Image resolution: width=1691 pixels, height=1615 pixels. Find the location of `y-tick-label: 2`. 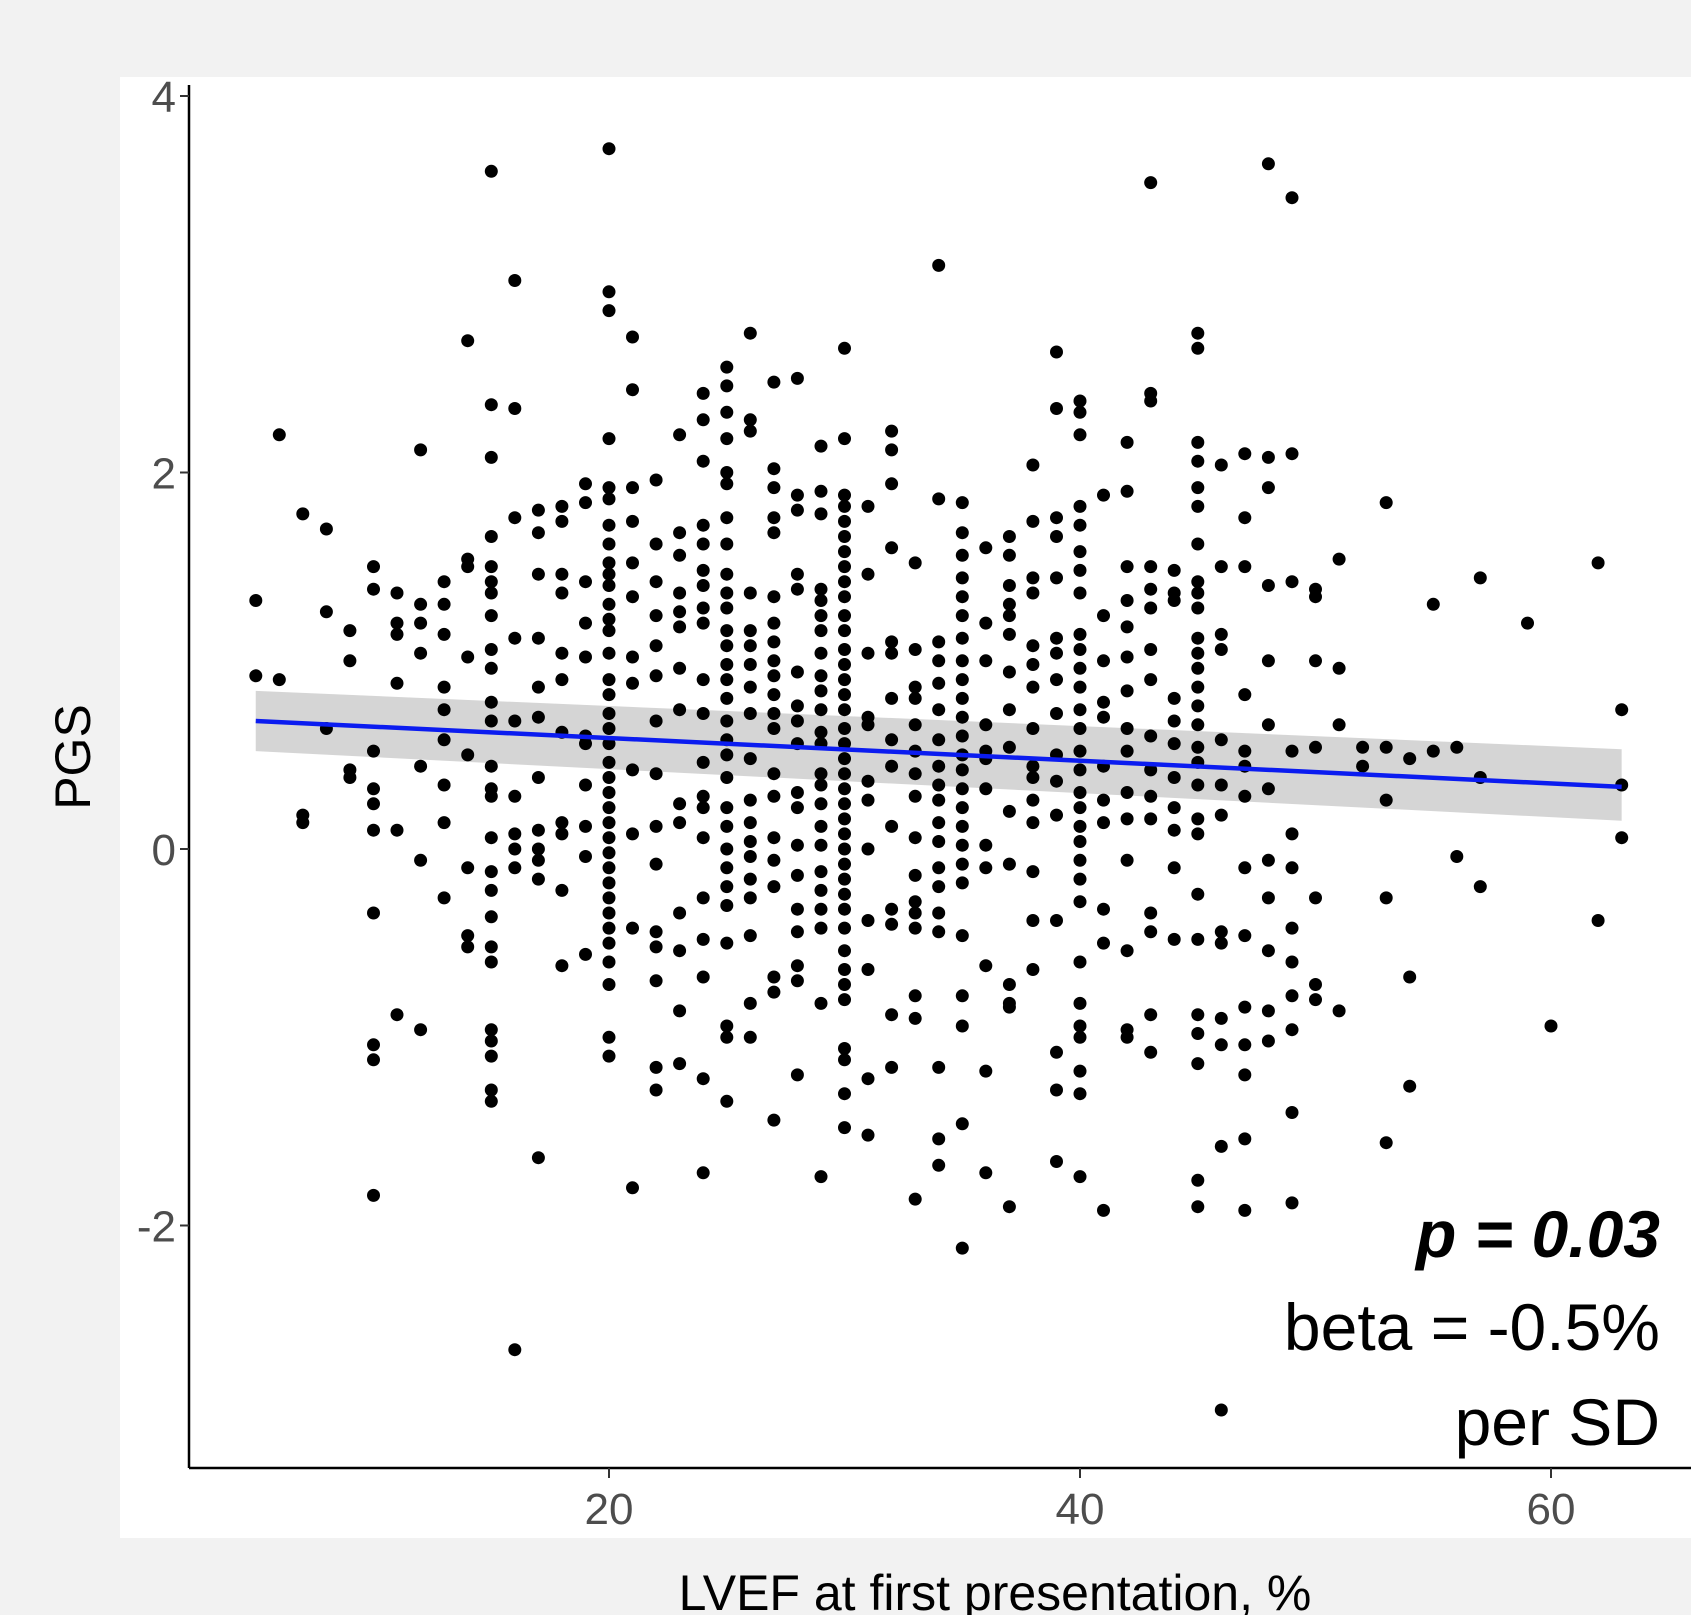

y-tick-label: 2 is located at coordinates (164, 474).